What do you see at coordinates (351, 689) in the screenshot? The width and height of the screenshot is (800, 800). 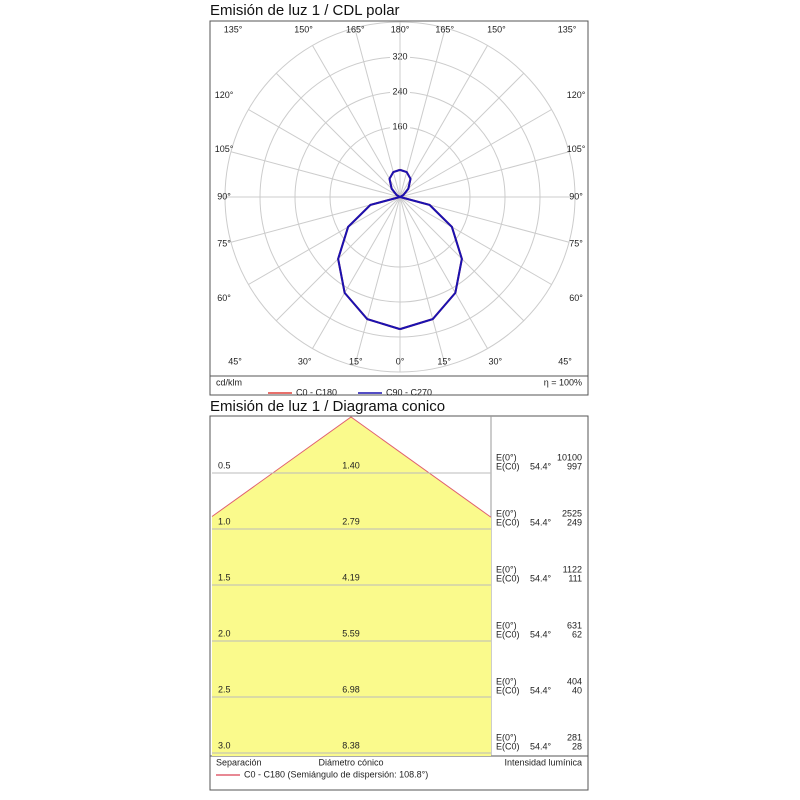 I see `diameter: 6.98` at bounding box center [351, 689].